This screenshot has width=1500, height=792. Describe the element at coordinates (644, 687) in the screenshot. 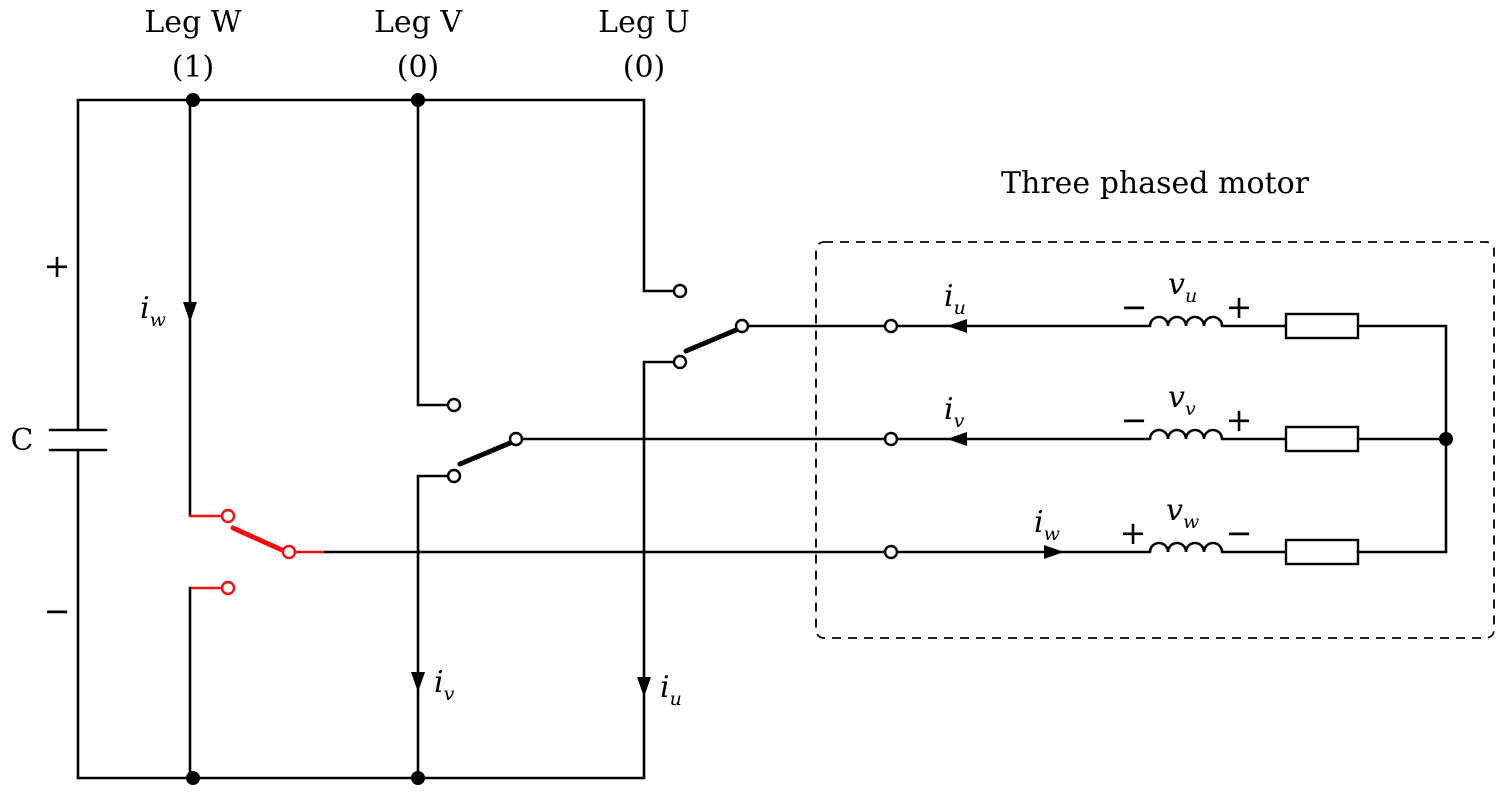

I see `leg-u-current-arrow` at that location.